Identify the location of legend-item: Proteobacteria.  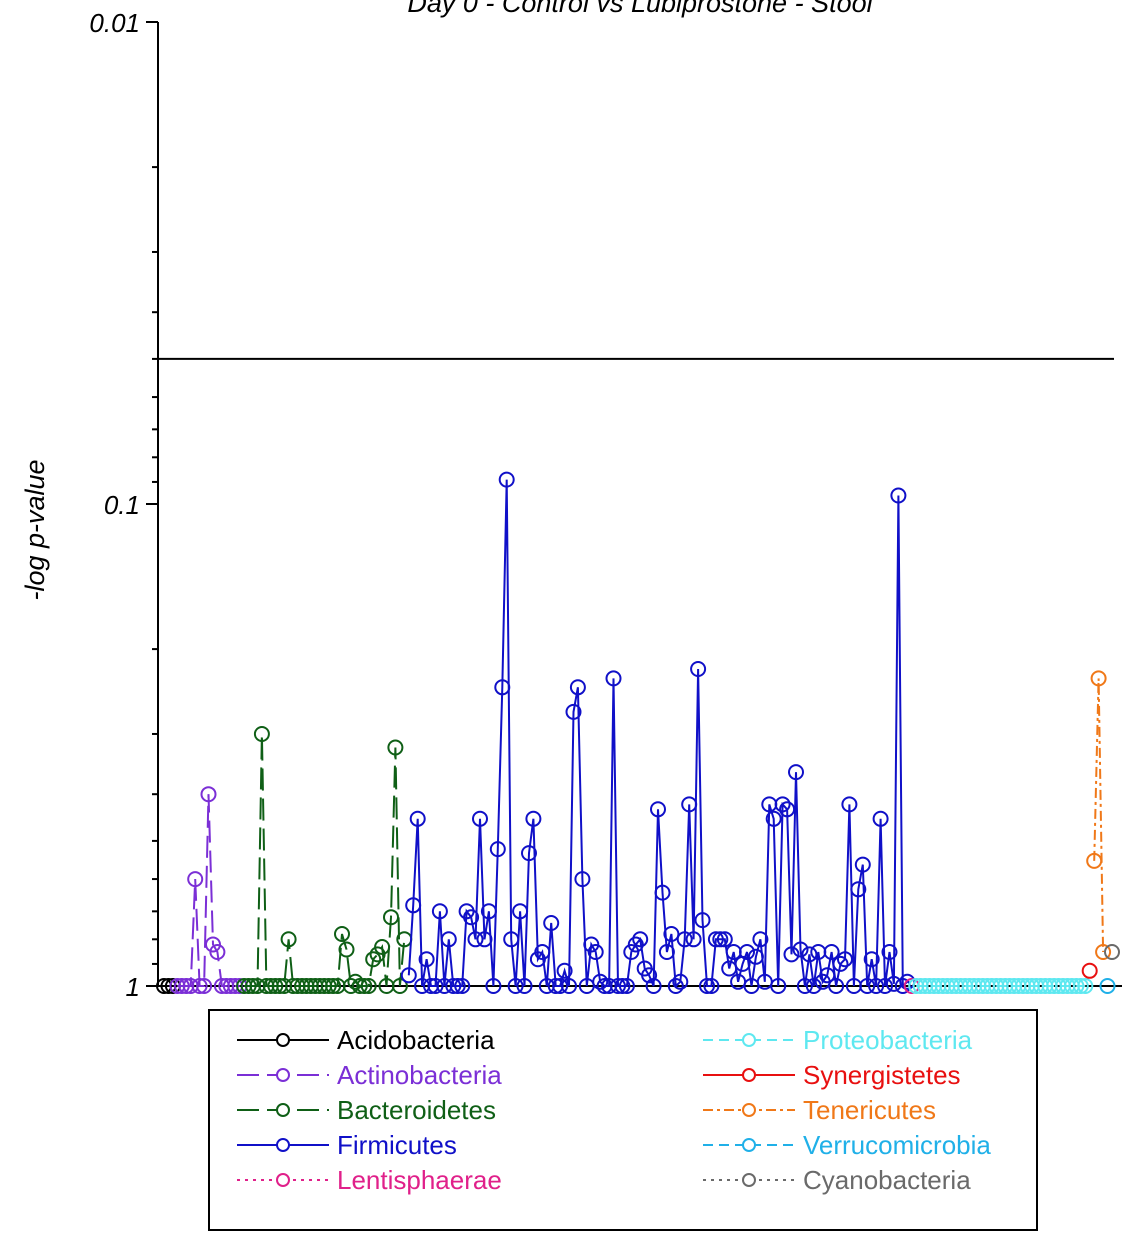
(838, 1040).